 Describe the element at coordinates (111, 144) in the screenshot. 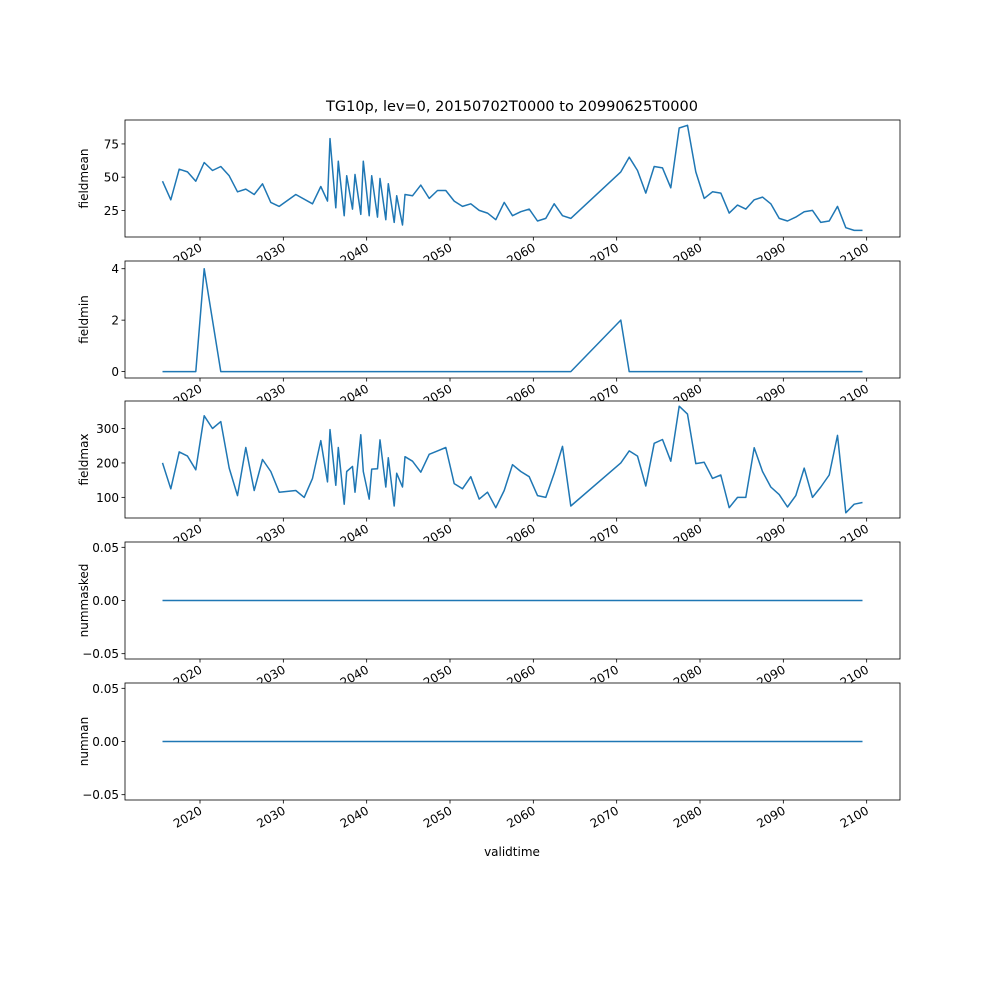

I see `y-tick-label: 75` at that location.